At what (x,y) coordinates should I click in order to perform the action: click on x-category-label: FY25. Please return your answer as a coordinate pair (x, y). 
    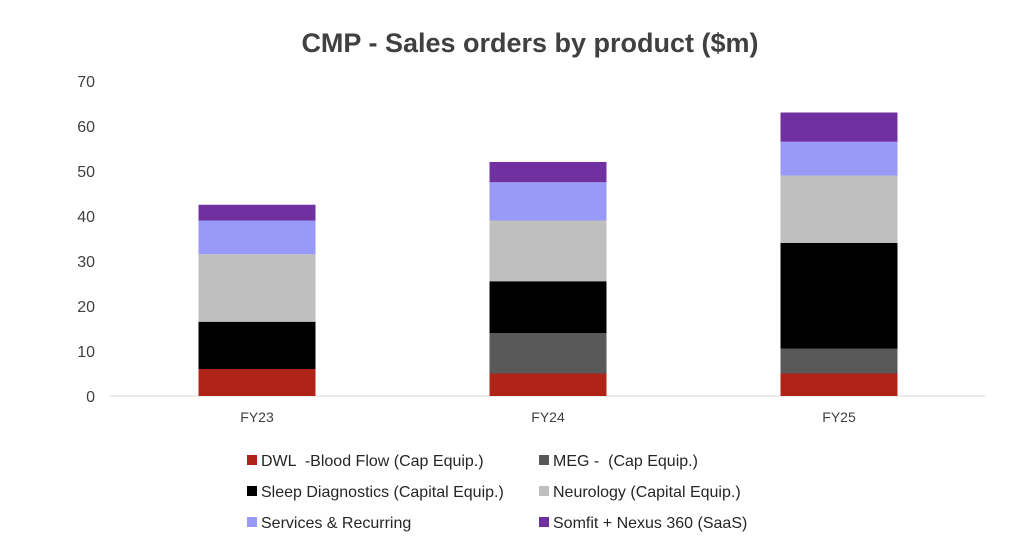
    Looking at the image, I should click on (839, 417).